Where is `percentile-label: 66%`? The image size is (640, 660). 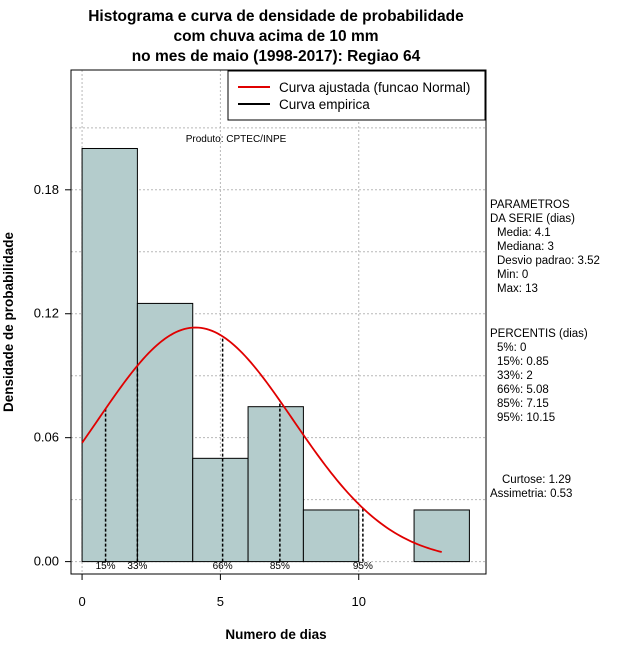
percentile-label: 66% is located at coordinates (223, 566).